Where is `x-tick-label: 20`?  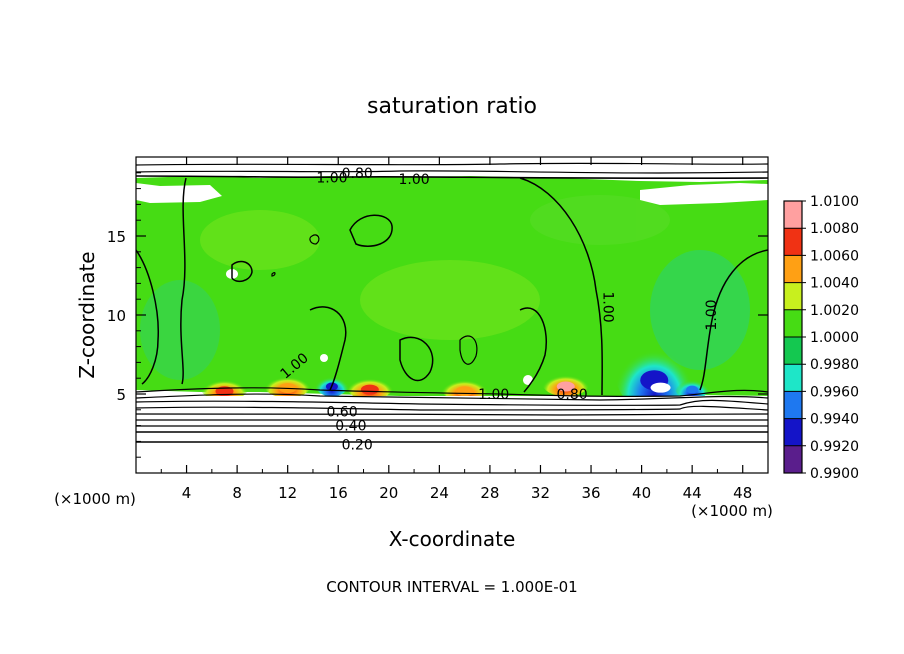
x-tick-label: 20 is located at coordinates (388, 493).